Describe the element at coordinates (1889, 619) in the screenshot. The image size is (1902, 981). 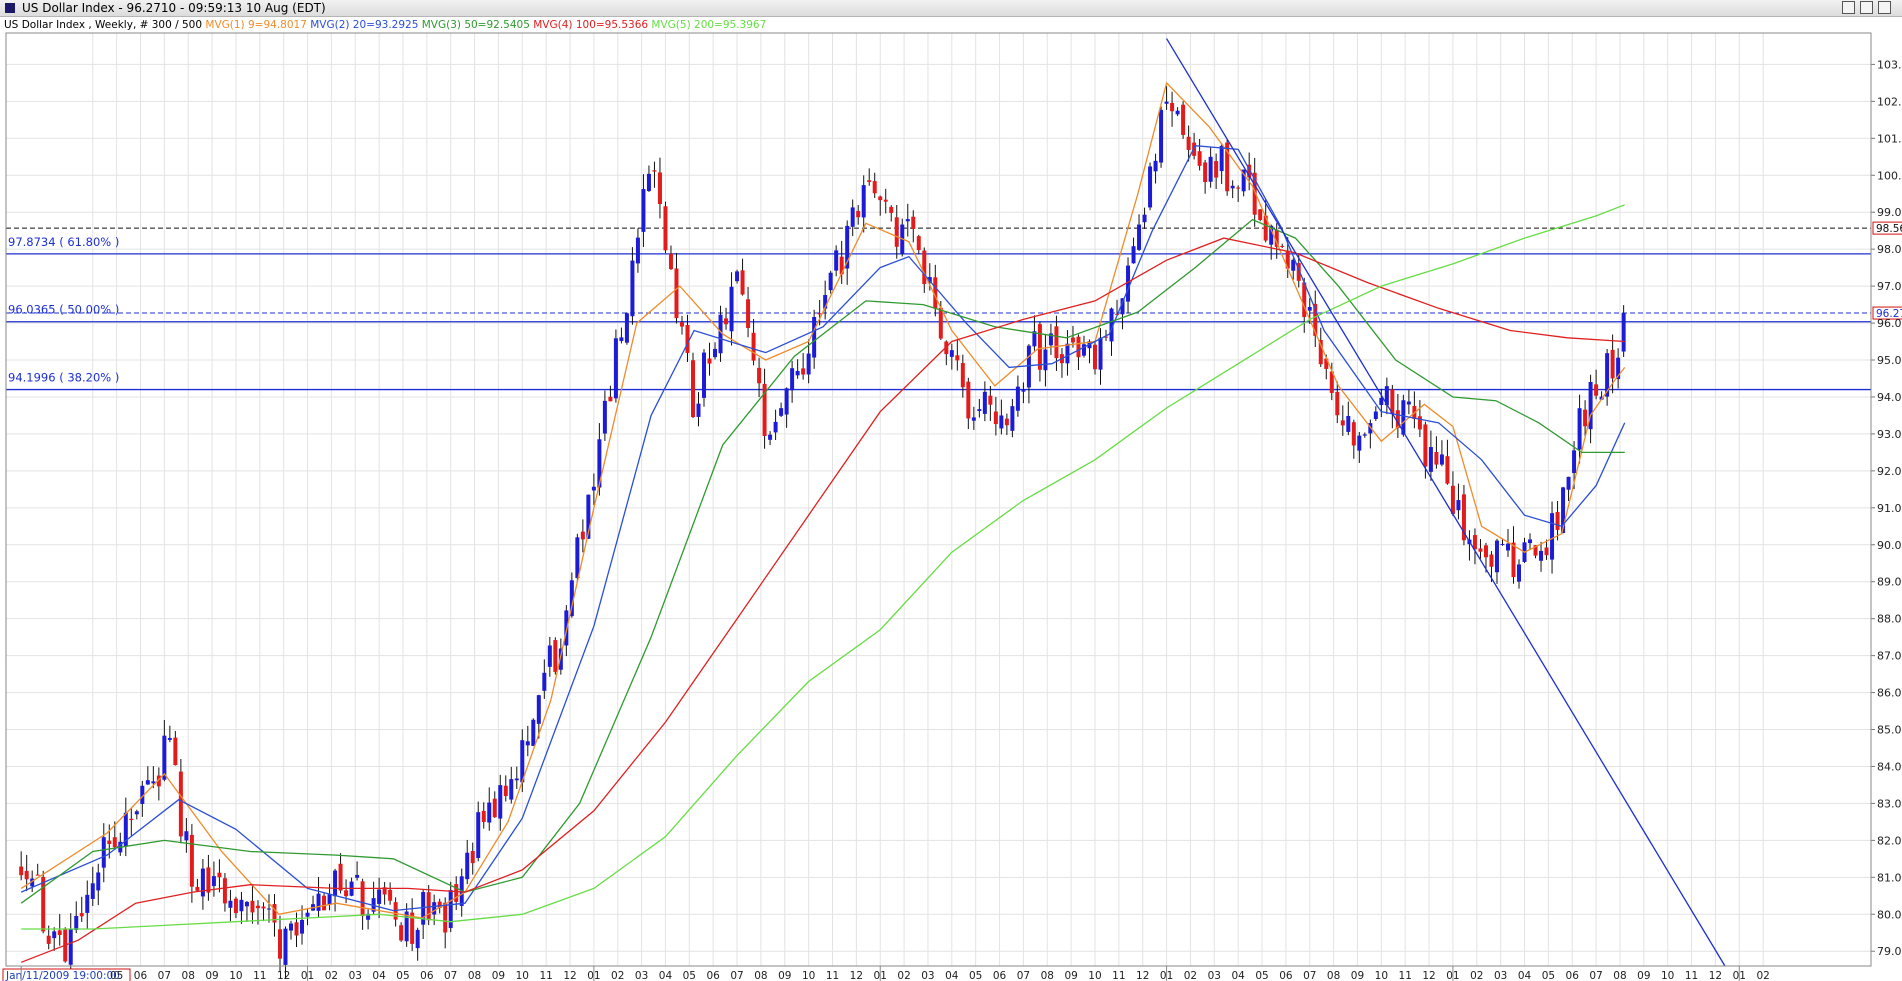
I see `y-tick-label: 88.0000` at that location.